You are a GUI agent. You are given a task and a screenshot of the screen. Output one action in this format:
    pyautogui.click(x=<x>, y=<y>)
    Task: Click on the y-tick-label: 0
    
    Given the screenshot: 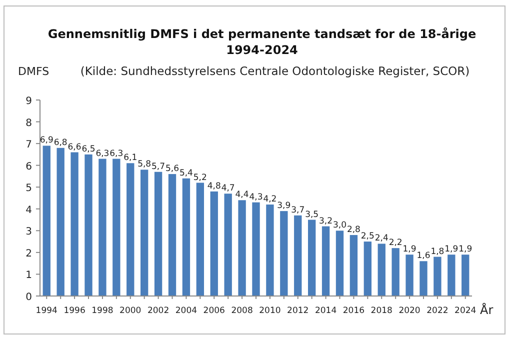 What is the action you would take?
    pyautogui.click(x=29, y=297)
    